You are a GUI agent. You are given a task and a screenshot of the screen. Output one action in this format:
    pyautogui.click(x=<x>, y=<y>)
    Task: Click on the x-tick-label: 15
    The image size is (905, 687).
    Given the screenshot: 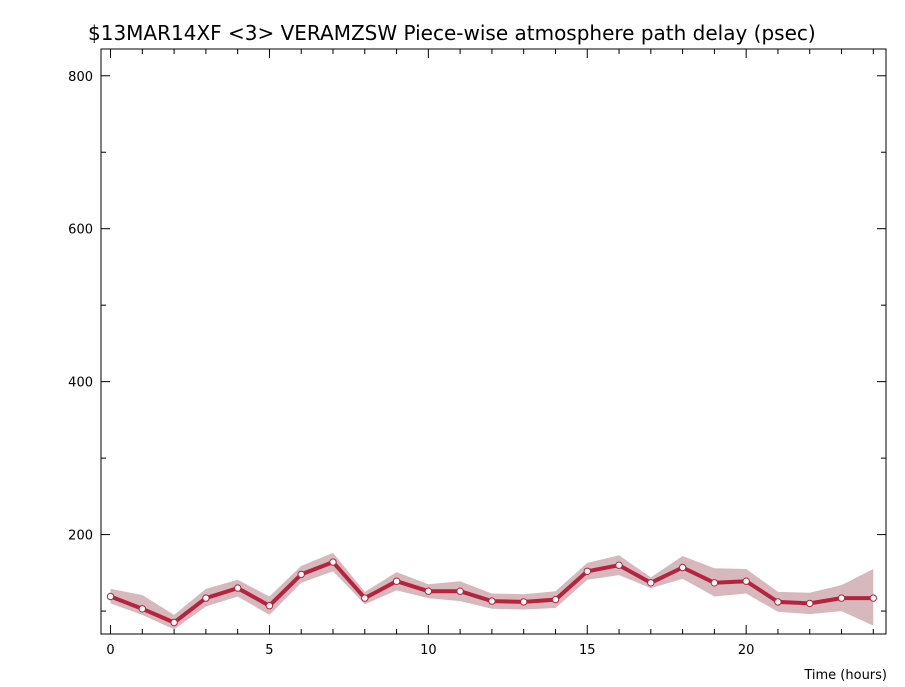 What is the action you would take?
    pyautogui.click(x=587, y=650)
    